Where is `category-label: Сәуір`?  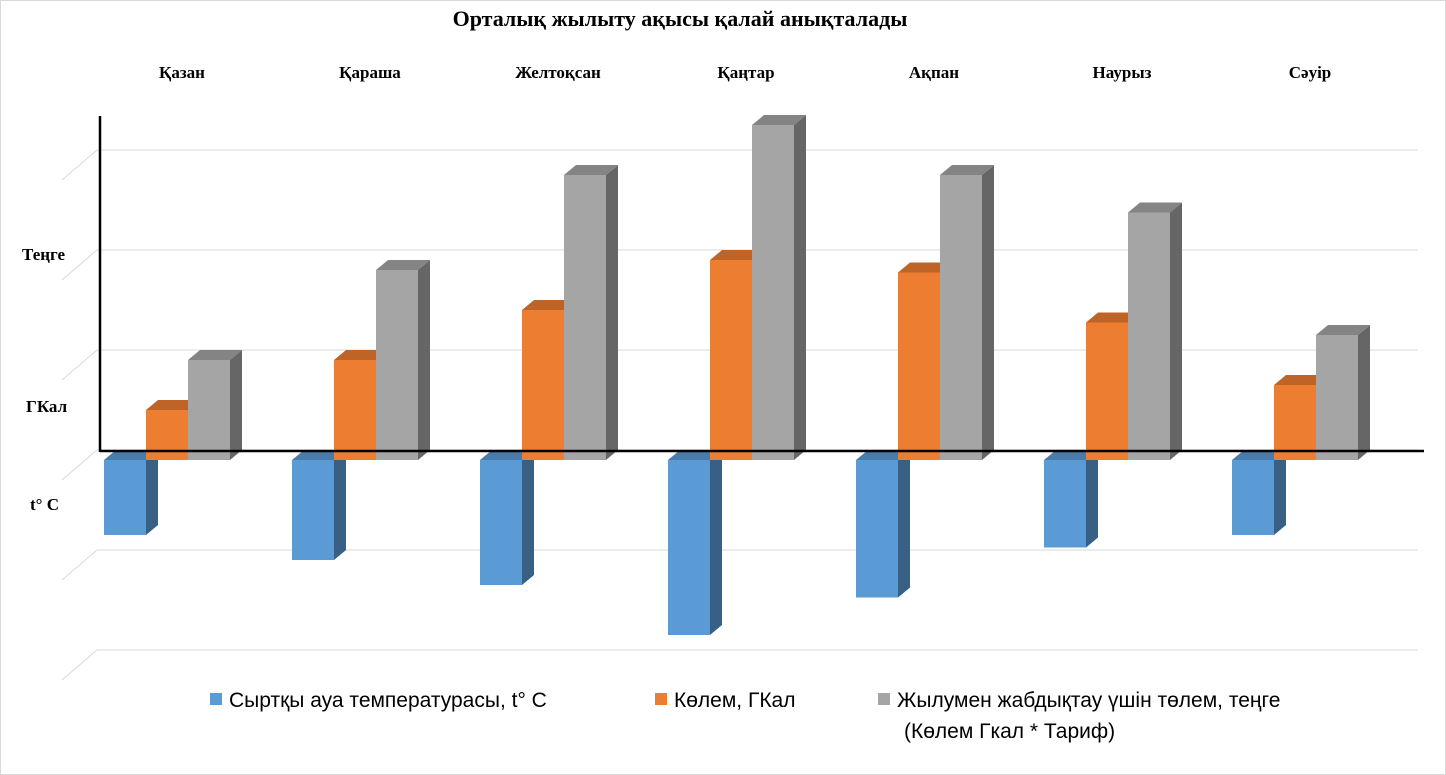
category-label: Сәуір is located at coordinates (1310, 72).